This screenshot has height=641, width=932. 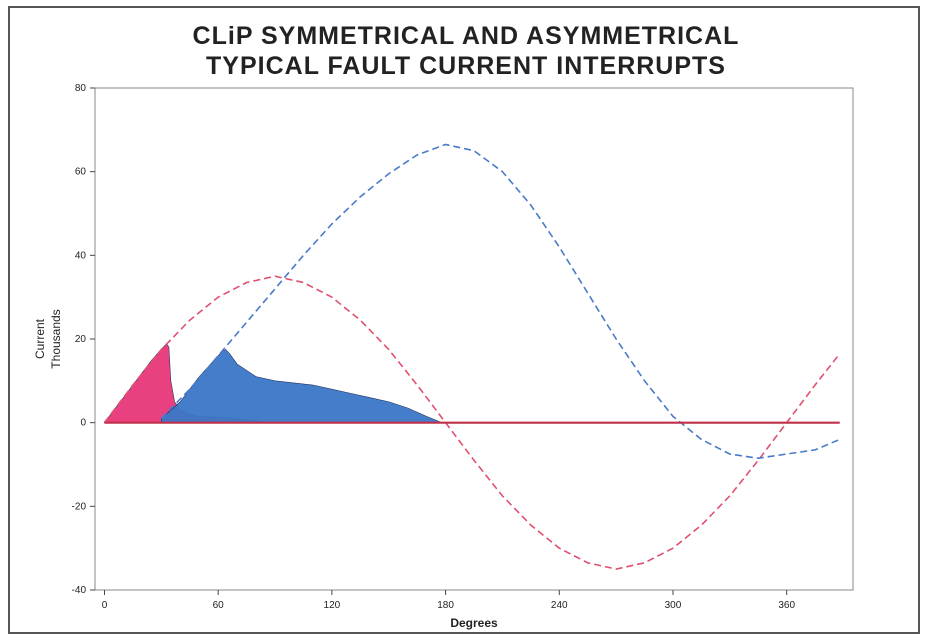 I want to click on y-tick-label-2: 0, so click(x=83, y=423).